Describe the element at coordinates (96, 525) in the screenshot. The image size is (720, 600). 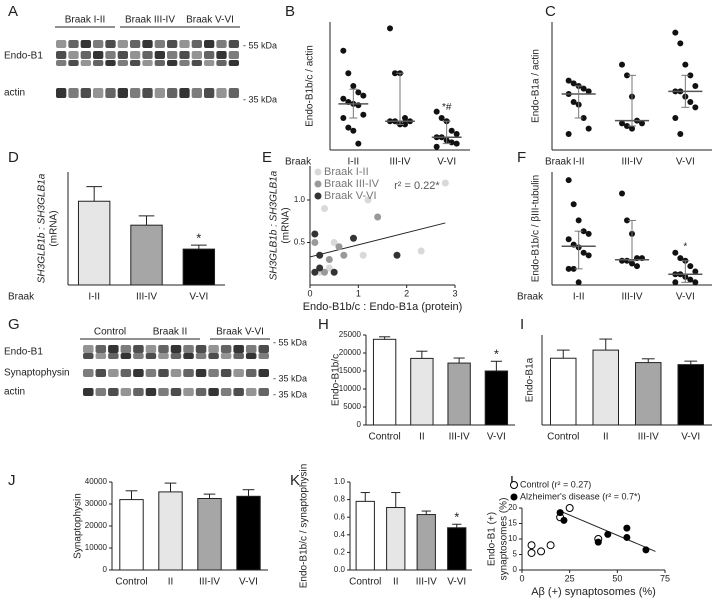
I see `y-tick-label: 20000` at that location.